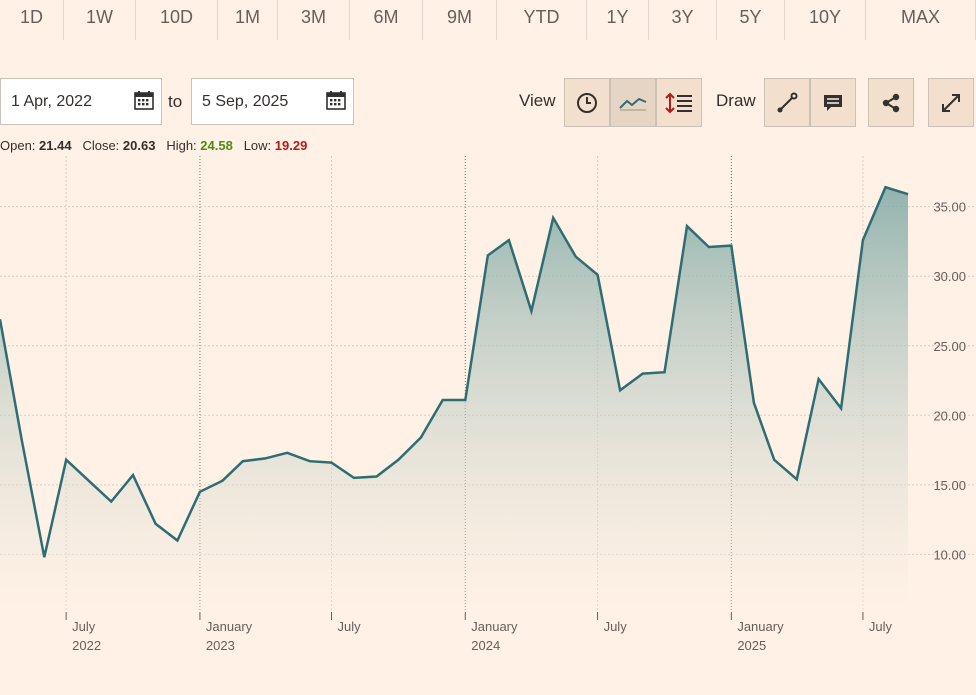 The width and height of the screenshot is (976, 695). Describe the element at coordinates (245, 101) in the screenshot. I see `end-date-value: 5 Sep, 2025` at that location.